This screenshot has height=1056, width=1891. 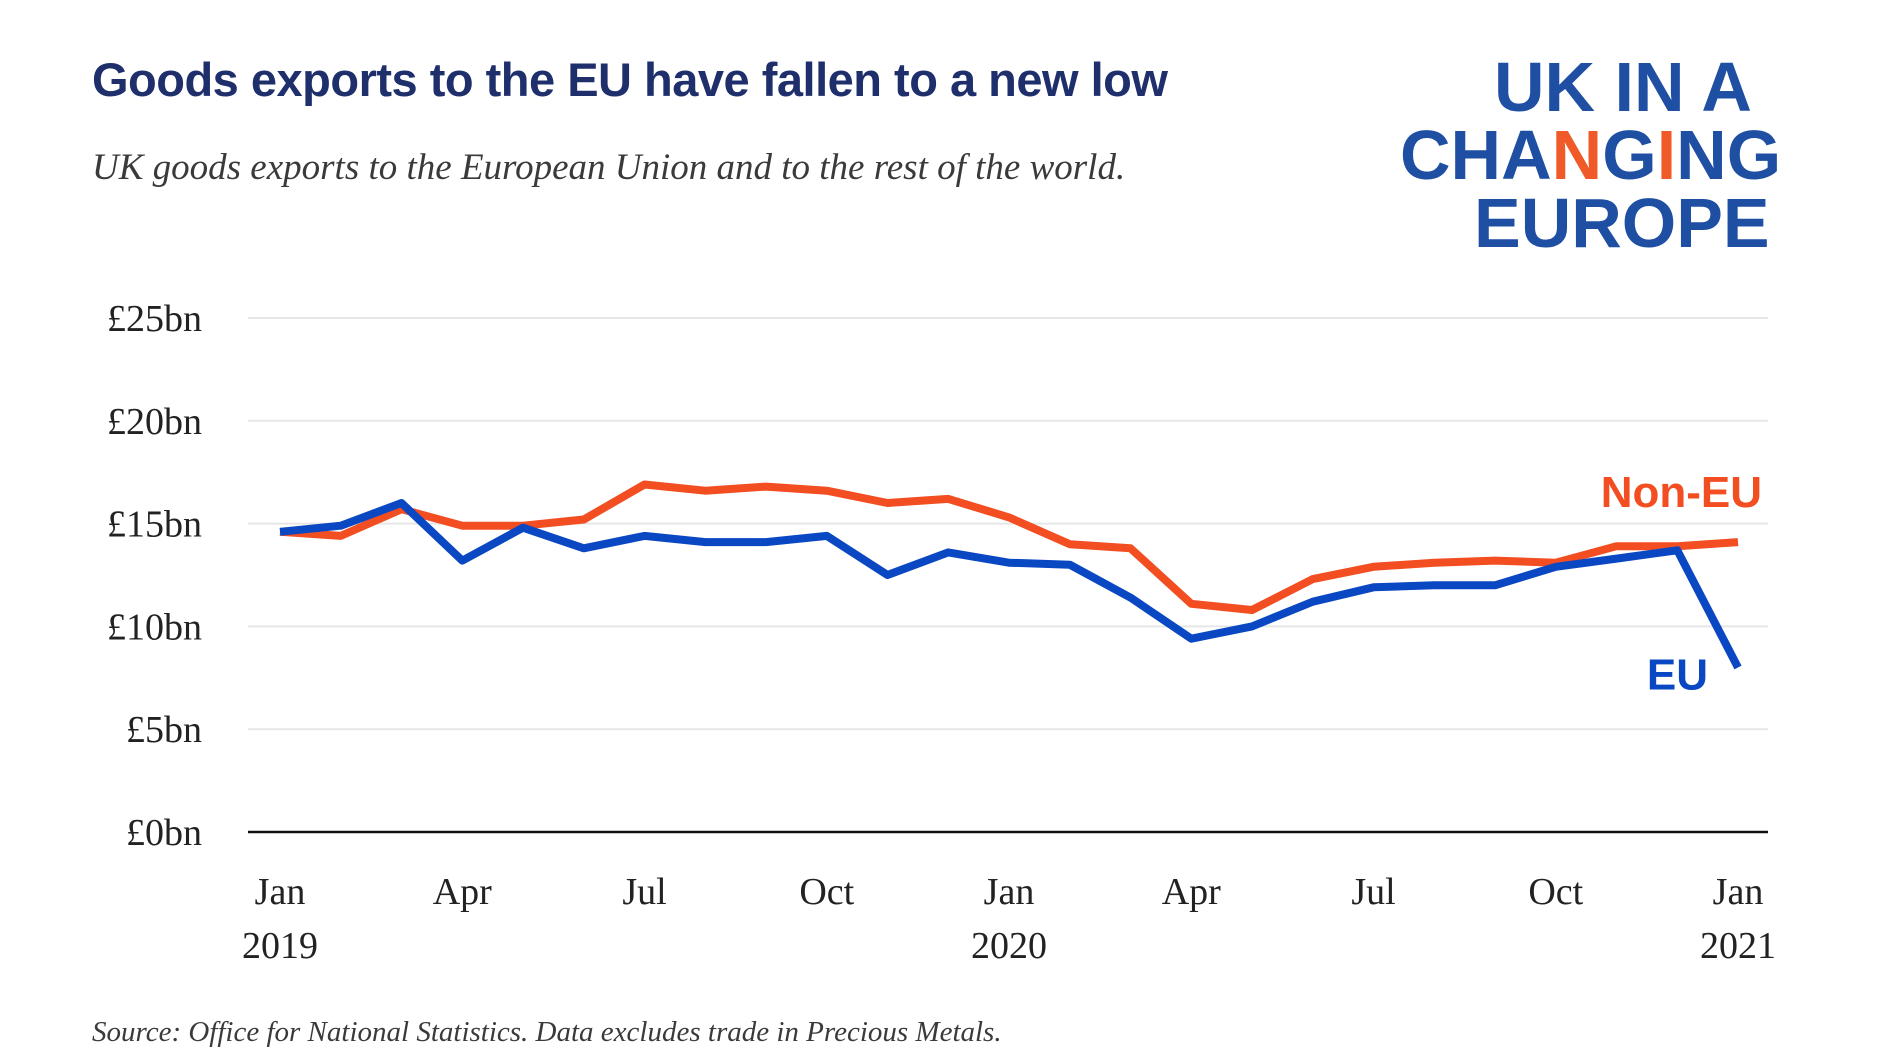 What do you see at coordinates (1622, 223) in the screenshot?
I see `logo-line-3: EUROPE` at bounding box center [1622, 223].